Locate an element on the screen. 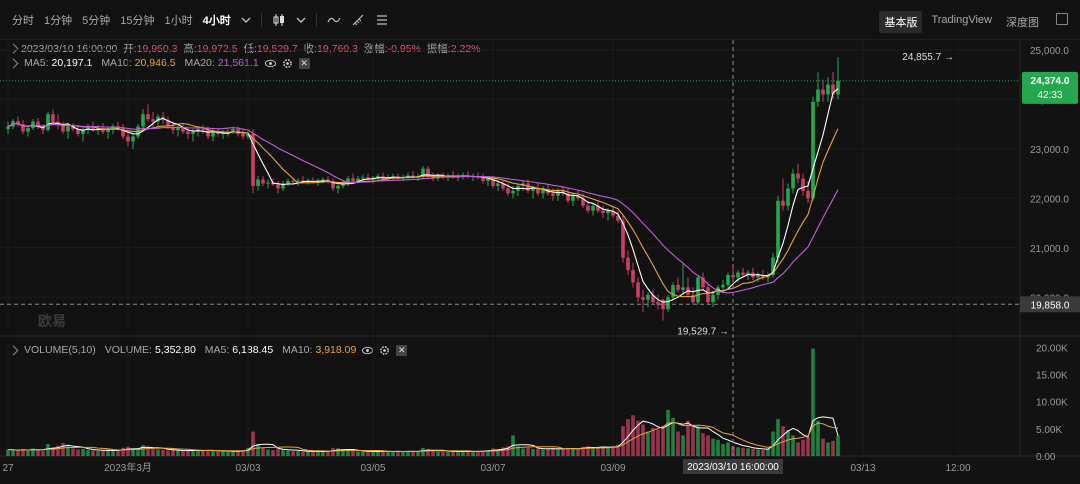  timeframe-4: 15分钟 is located at coordinates (137, 20).